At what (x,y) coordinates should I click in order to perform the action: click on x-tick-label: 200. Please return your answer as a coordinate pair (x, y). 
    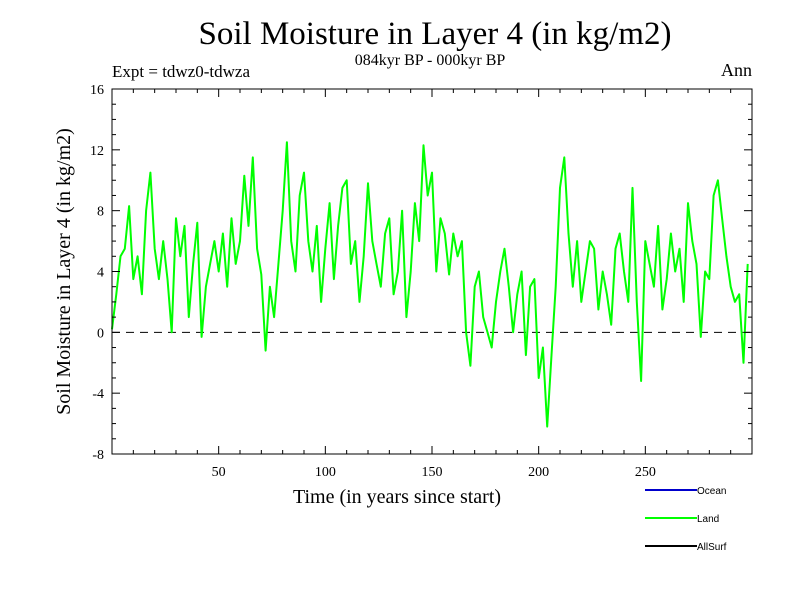
    Looking at the image, I should click on (538, 472).